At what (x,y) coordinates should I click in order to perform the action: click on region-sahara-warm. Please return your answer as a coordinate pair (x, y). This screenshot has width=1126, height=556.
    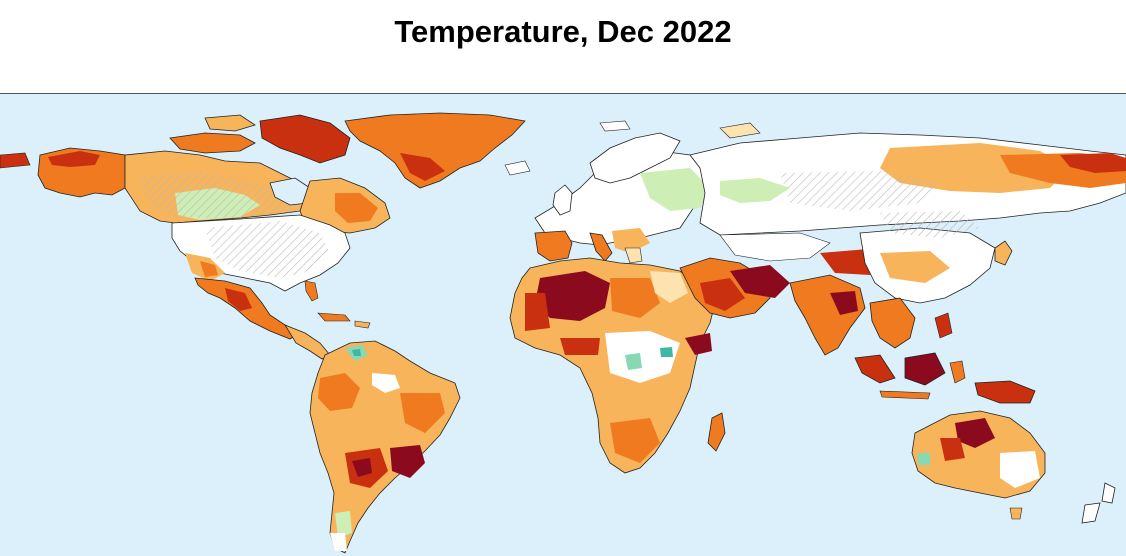
    Looking at the image, I should click on (635, 298).